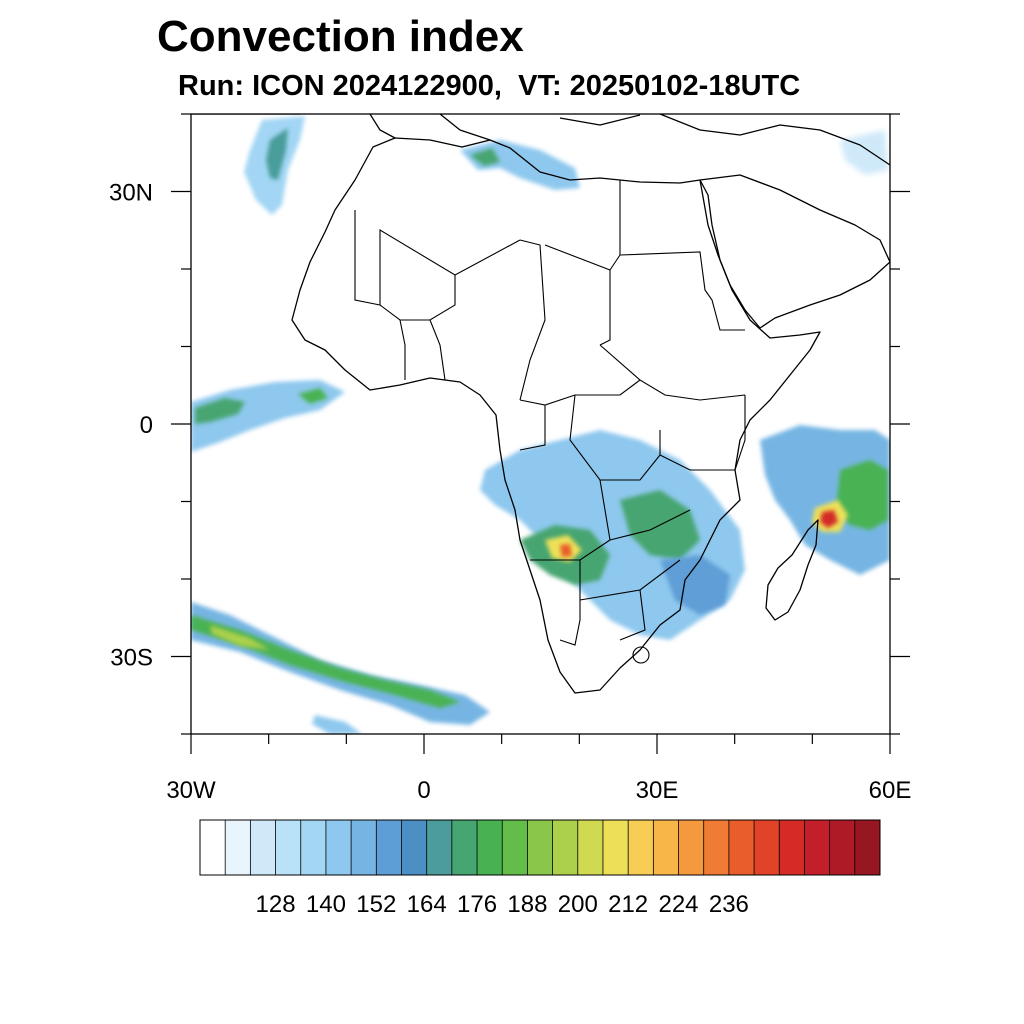 The height and width of the screenshot is (1024, 1024). Describe the element at coordinates (861, 495) in the screenshot. I see `field-region-cyclone-band` at that location.